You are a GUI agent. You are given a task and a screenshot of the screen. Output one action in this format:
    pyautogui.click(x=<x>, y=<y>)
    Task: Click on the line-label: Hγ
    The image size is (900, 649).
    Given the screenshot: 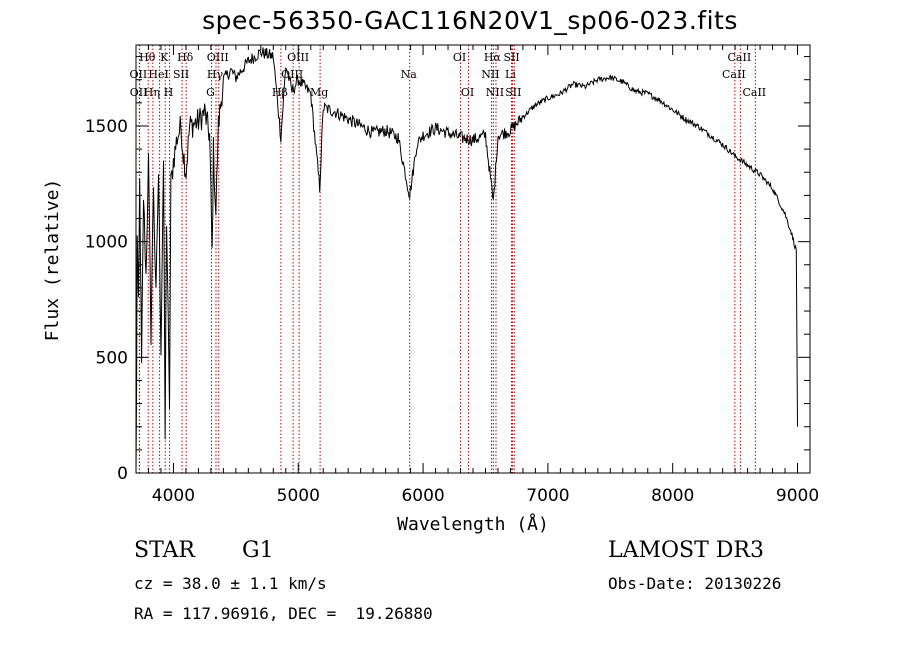 What is the action you would take?
    pyautogui.click(x=215, y=74)
    